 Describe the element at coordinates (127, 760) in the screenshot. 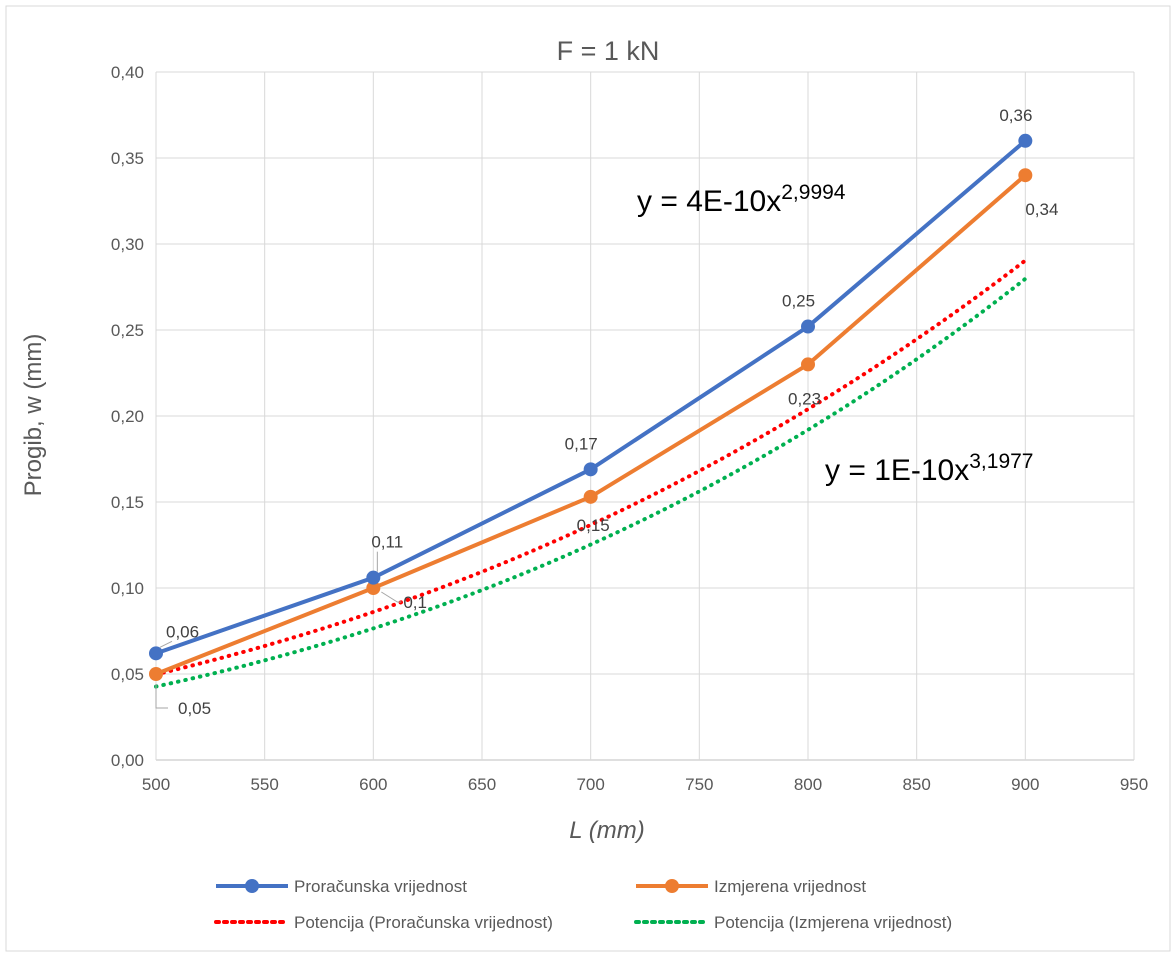

I see `y-tick-label: 0,00` at that location.